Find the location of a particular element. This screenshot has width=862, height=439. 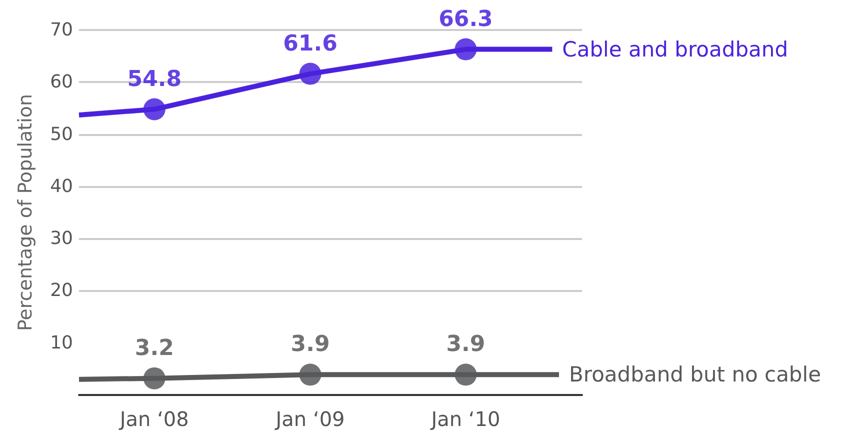

y-tick-label: 50 is located at coordinates (61, 134).